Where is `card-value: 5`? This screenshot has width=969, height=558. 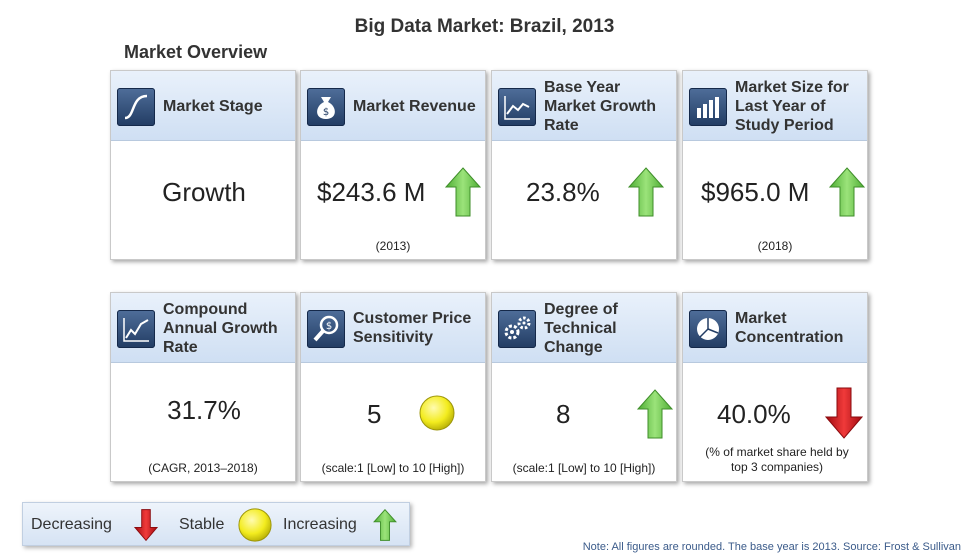
card-value: 5 is located at coordinates (374, 414).